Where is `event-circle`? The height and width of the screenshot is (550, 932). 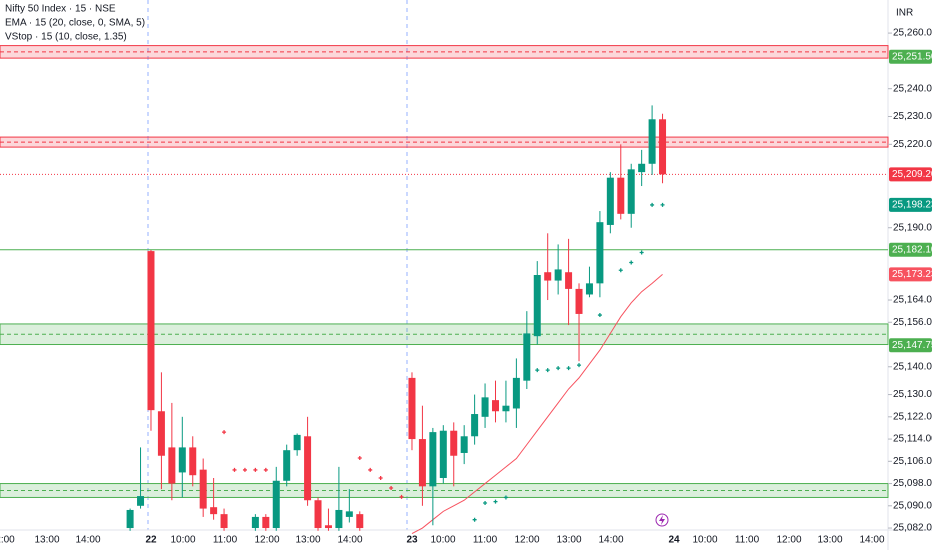
event-circle is located at coordinates (662, 520).